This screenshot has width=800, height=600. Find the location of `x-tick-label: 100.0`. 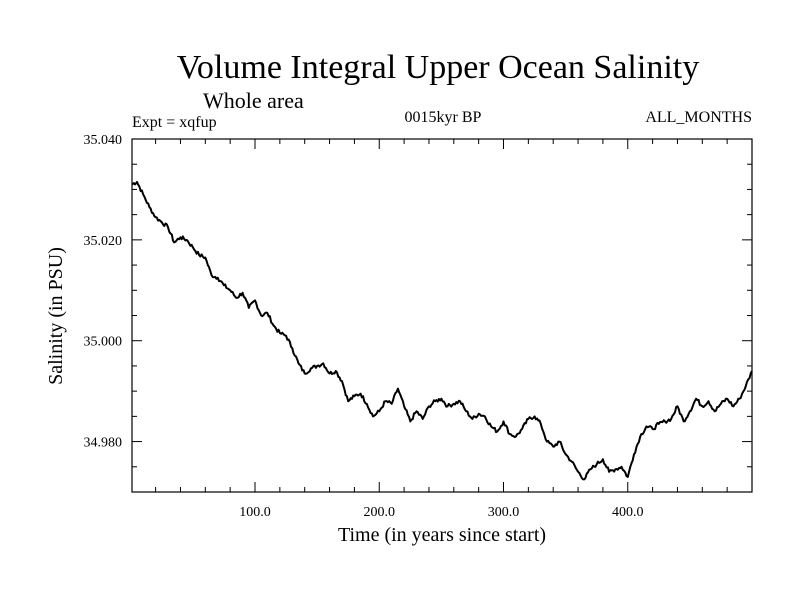

x-tick-label: 100.0 is located at coordinates (255, 512).